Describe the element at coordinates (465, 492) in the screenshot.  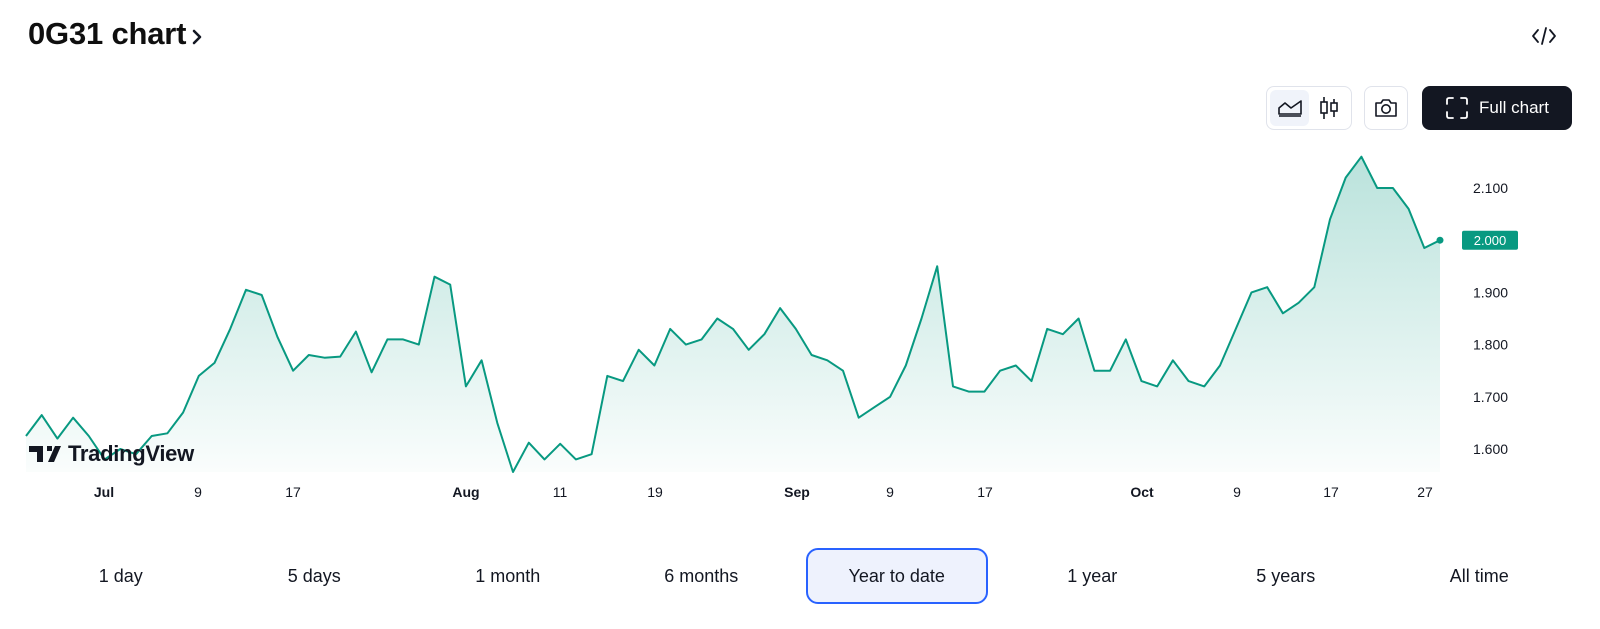
I see `x-tick-label: Aug` at that location.